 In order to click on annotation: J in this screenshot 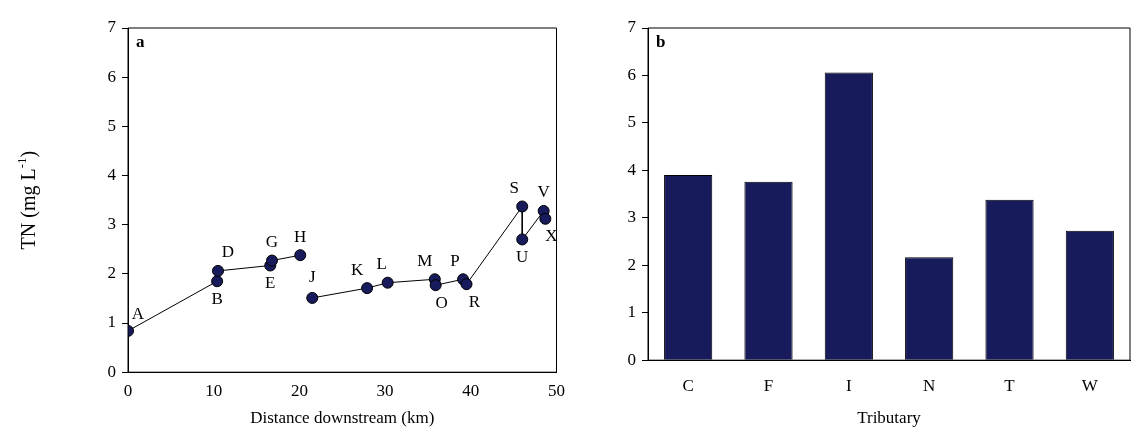, I will do `click(312, 277)`.